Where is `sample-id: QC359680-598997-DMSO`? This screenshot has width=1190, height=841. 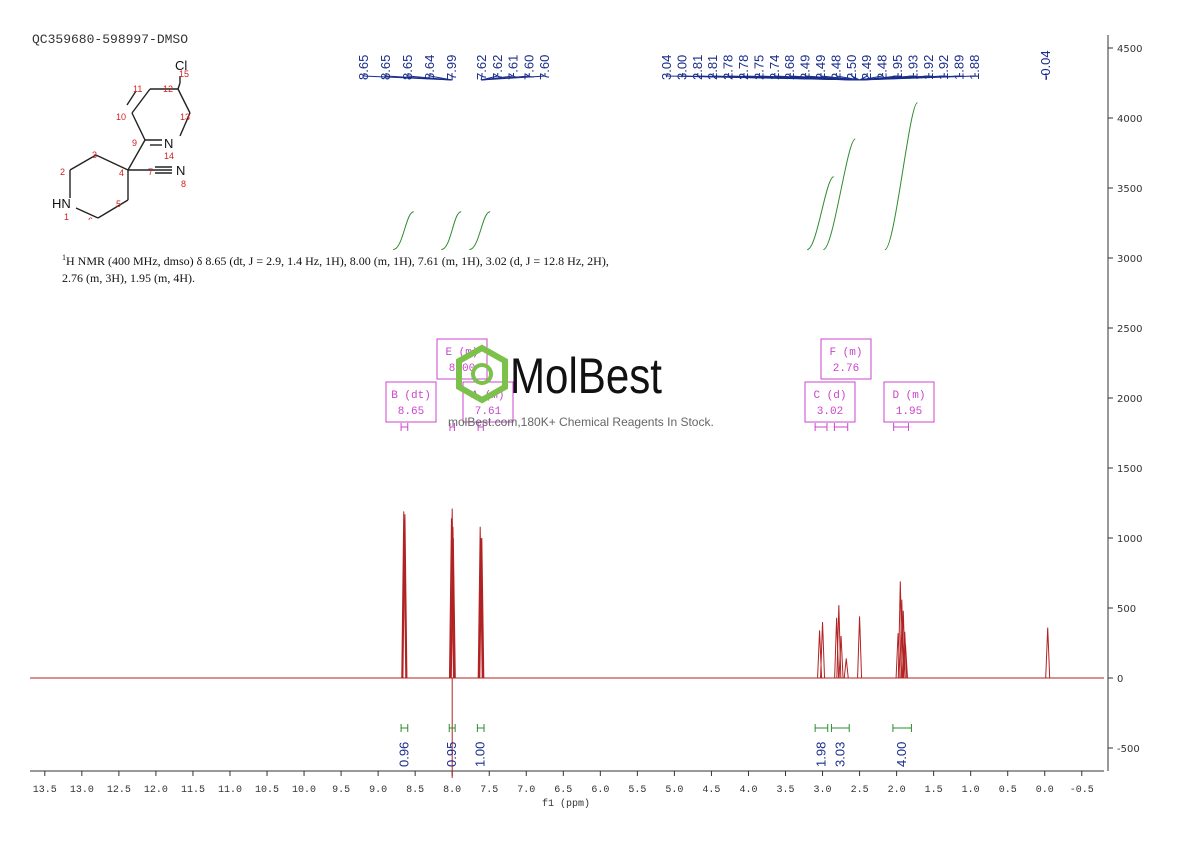
sample-id: QC359680-598997-DMSO is located at coordinates (110, 39).